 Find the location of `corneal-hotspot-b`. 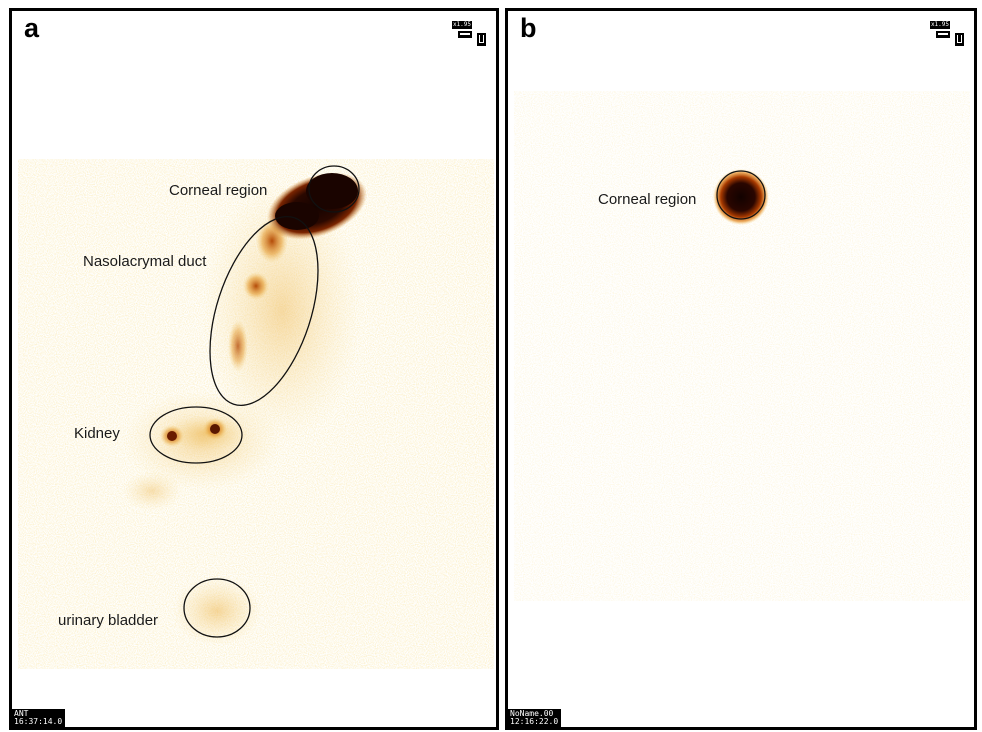

corneal-hotspot-b is located at coordinates (741, 197).